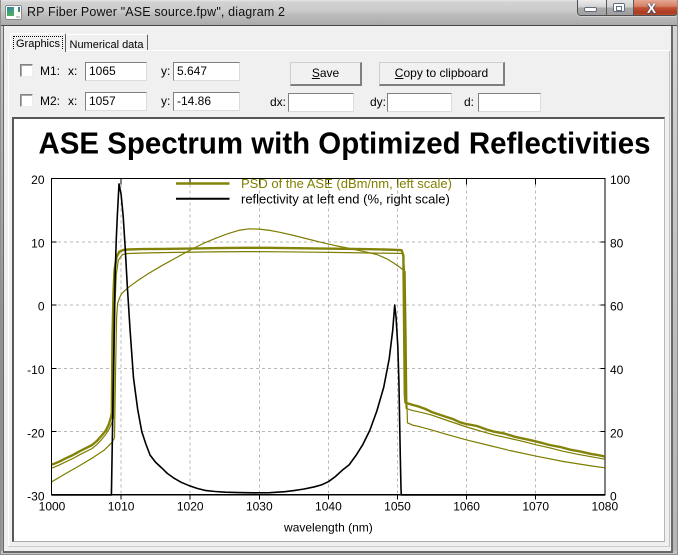 This screenshot has width=678, height=555. I want to click on svg-text: -30, so click(36, 497).